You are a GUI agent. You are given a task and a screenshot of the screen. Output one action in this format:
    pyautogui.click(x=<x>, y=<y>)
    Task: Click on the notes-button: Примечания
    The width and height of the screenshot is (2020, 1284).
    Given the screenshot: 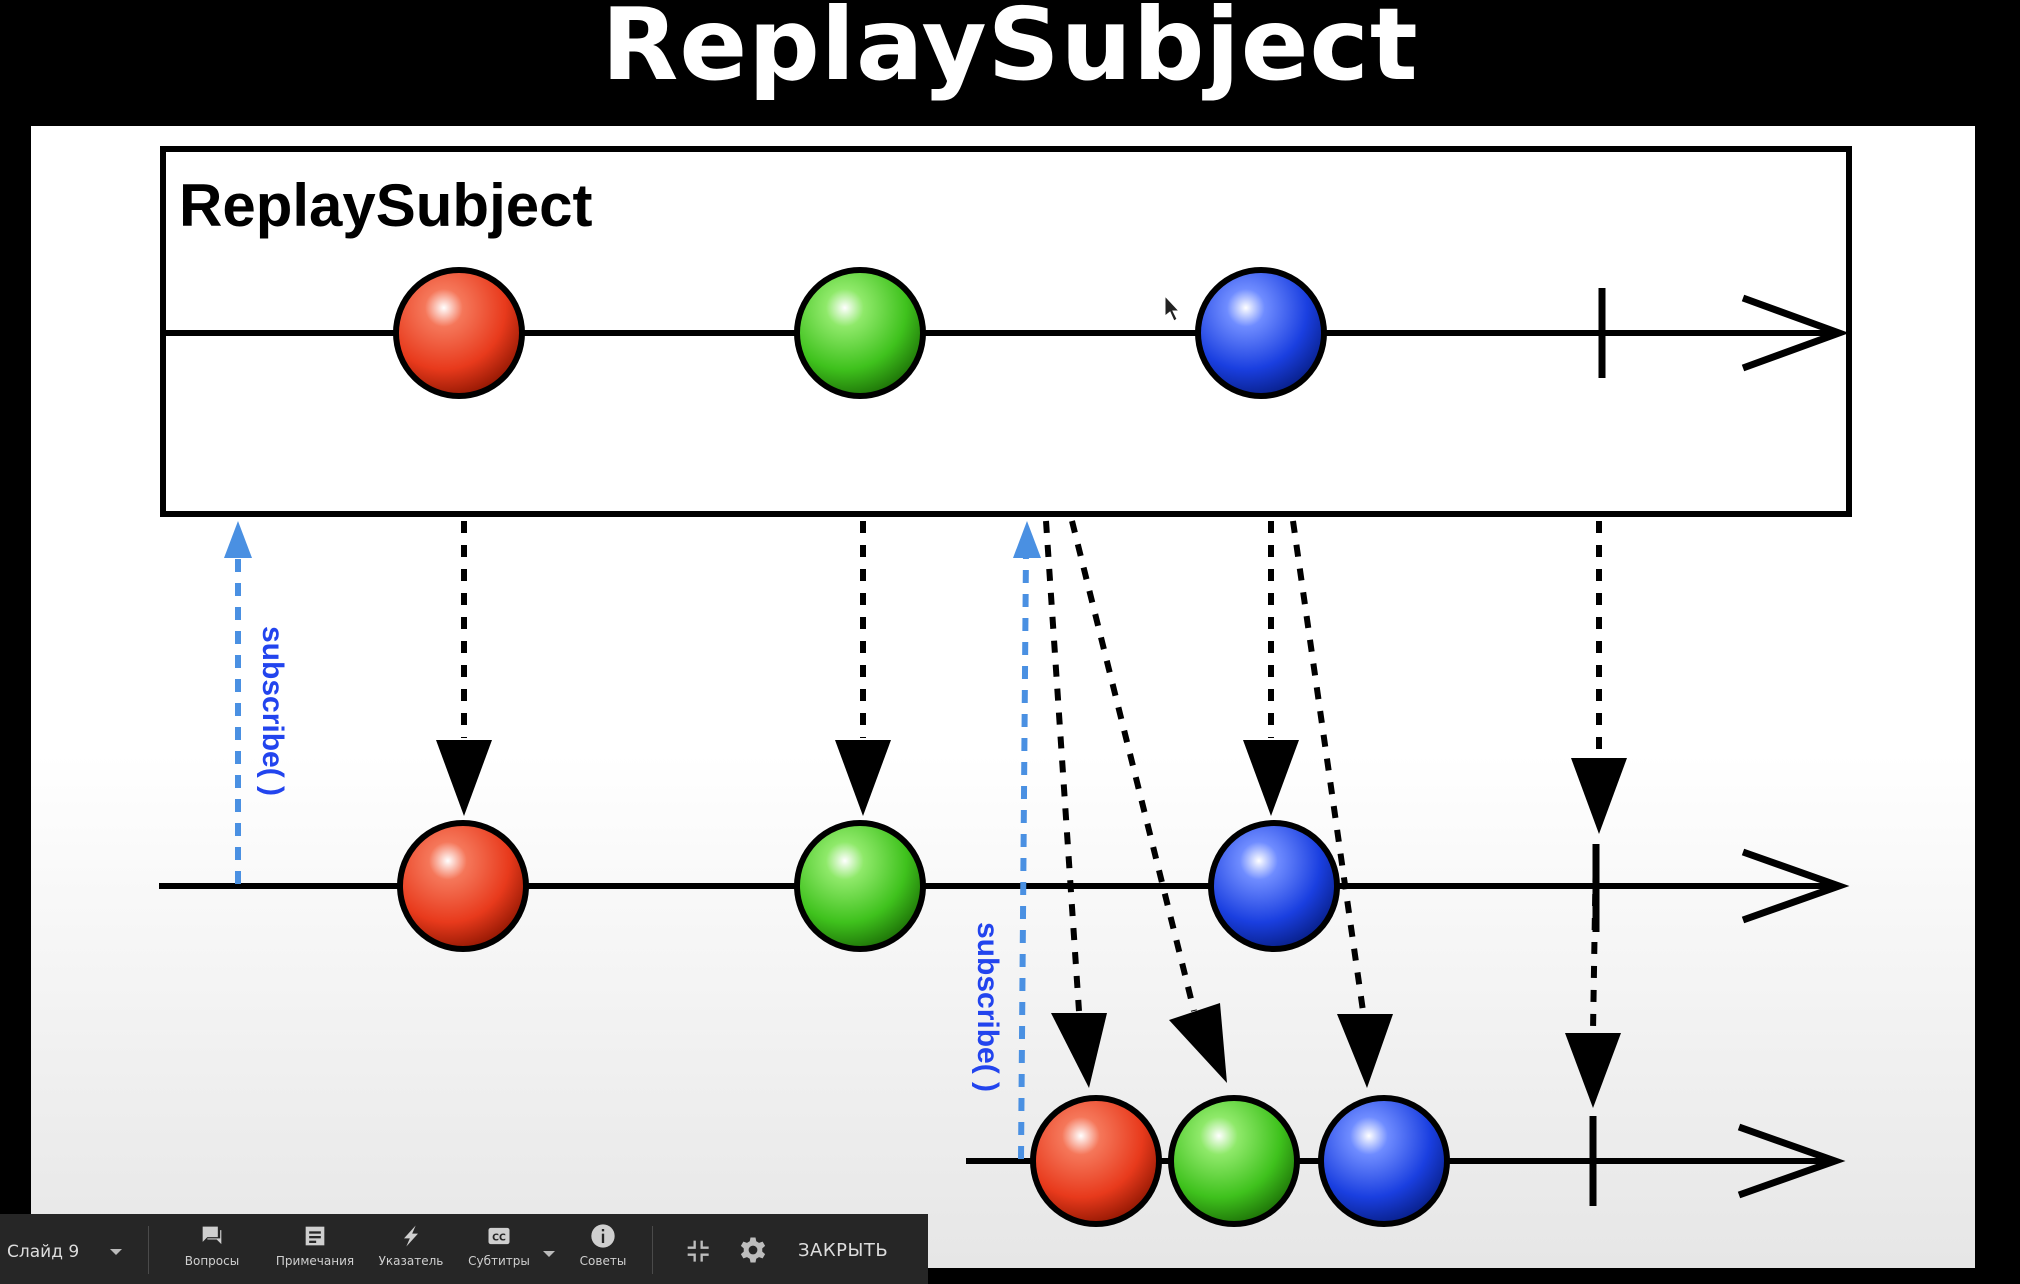 What is the action you would take?
    pyautogui.click(x=315, y=1245)
    